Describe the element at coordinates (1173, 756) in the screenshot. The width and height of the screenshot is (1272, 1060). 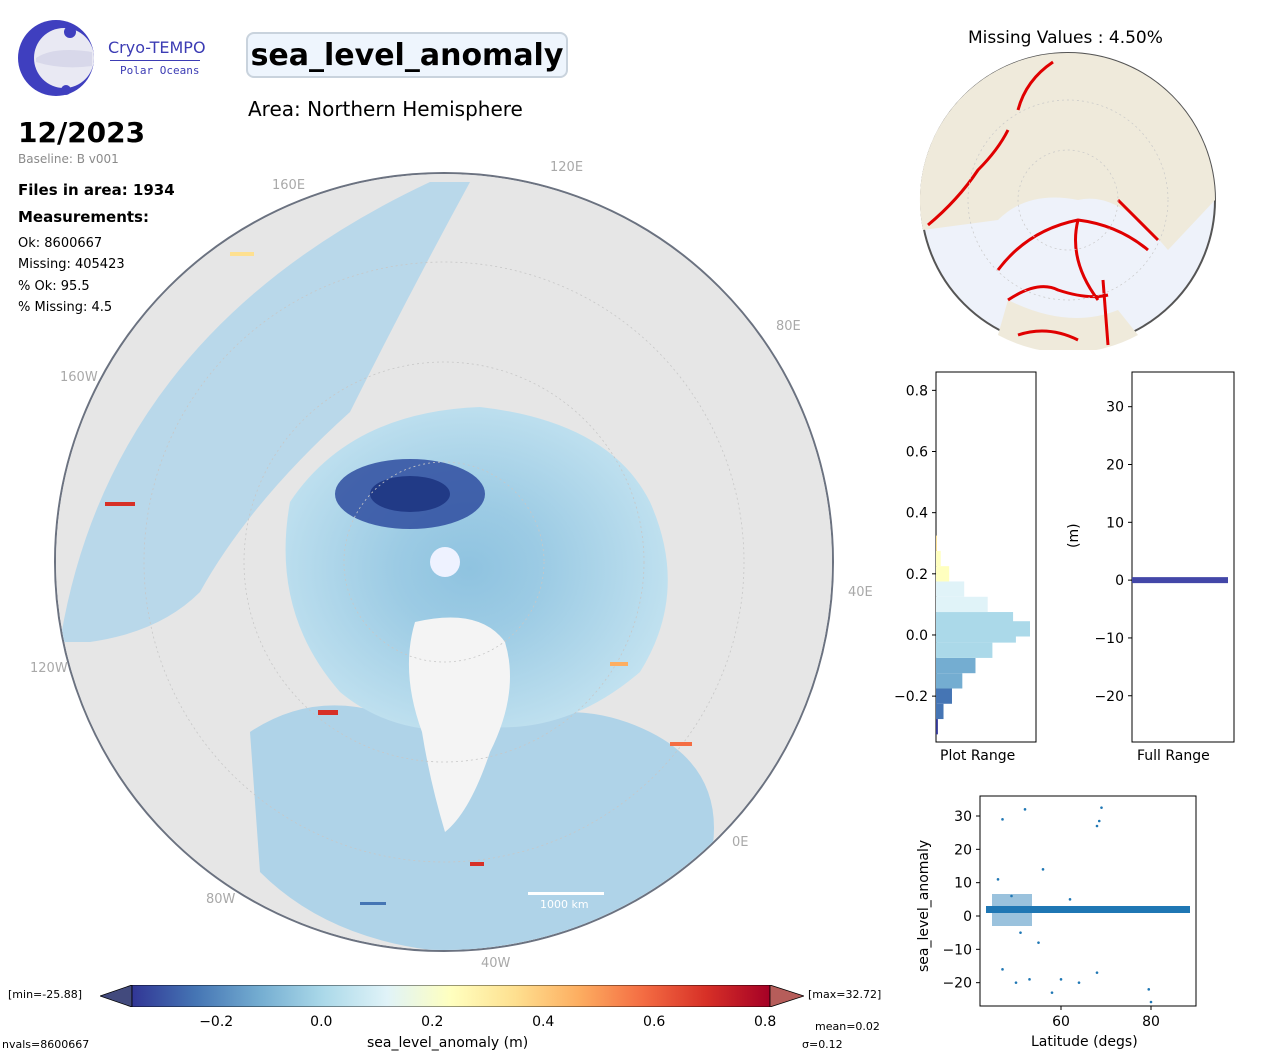
I see `full-range-xlabel: Full Range` at that location.